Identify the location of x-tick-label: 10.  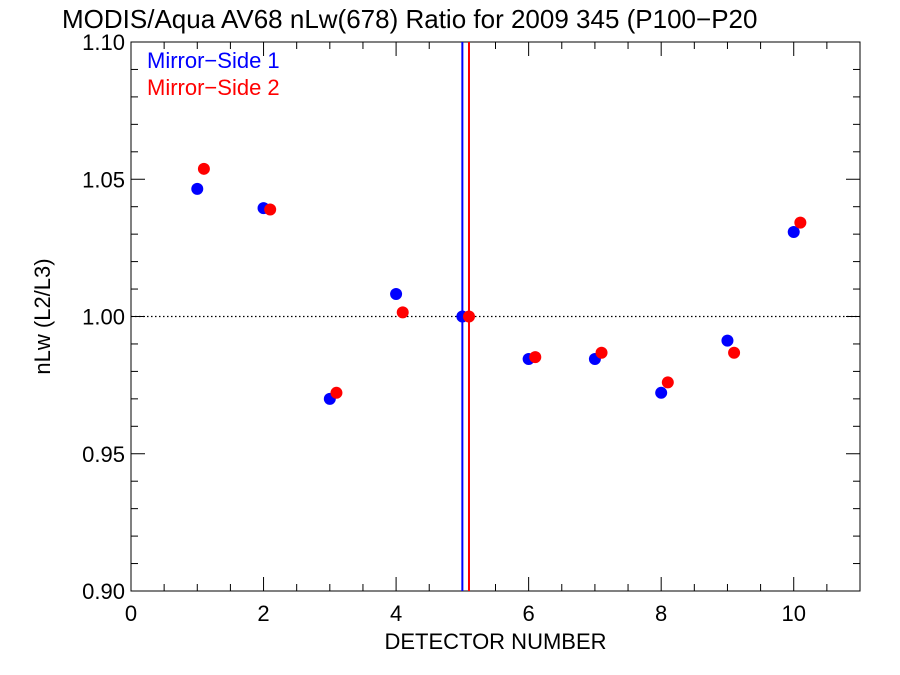
(793, 613).